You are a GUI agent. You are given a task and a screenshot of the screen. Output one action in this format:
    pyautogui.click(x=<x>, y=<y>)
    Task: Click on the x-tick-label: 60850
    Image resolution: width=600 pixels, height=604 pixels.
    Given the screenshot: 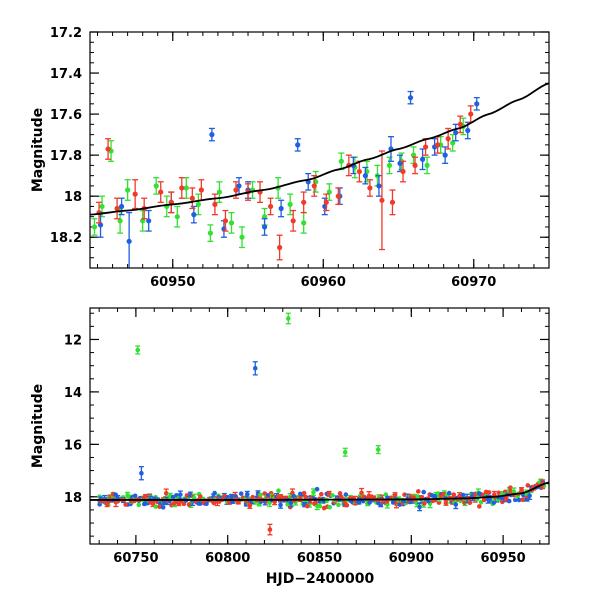 What is the action you would take?
    pyautogui.click(x=319, y=558)
    